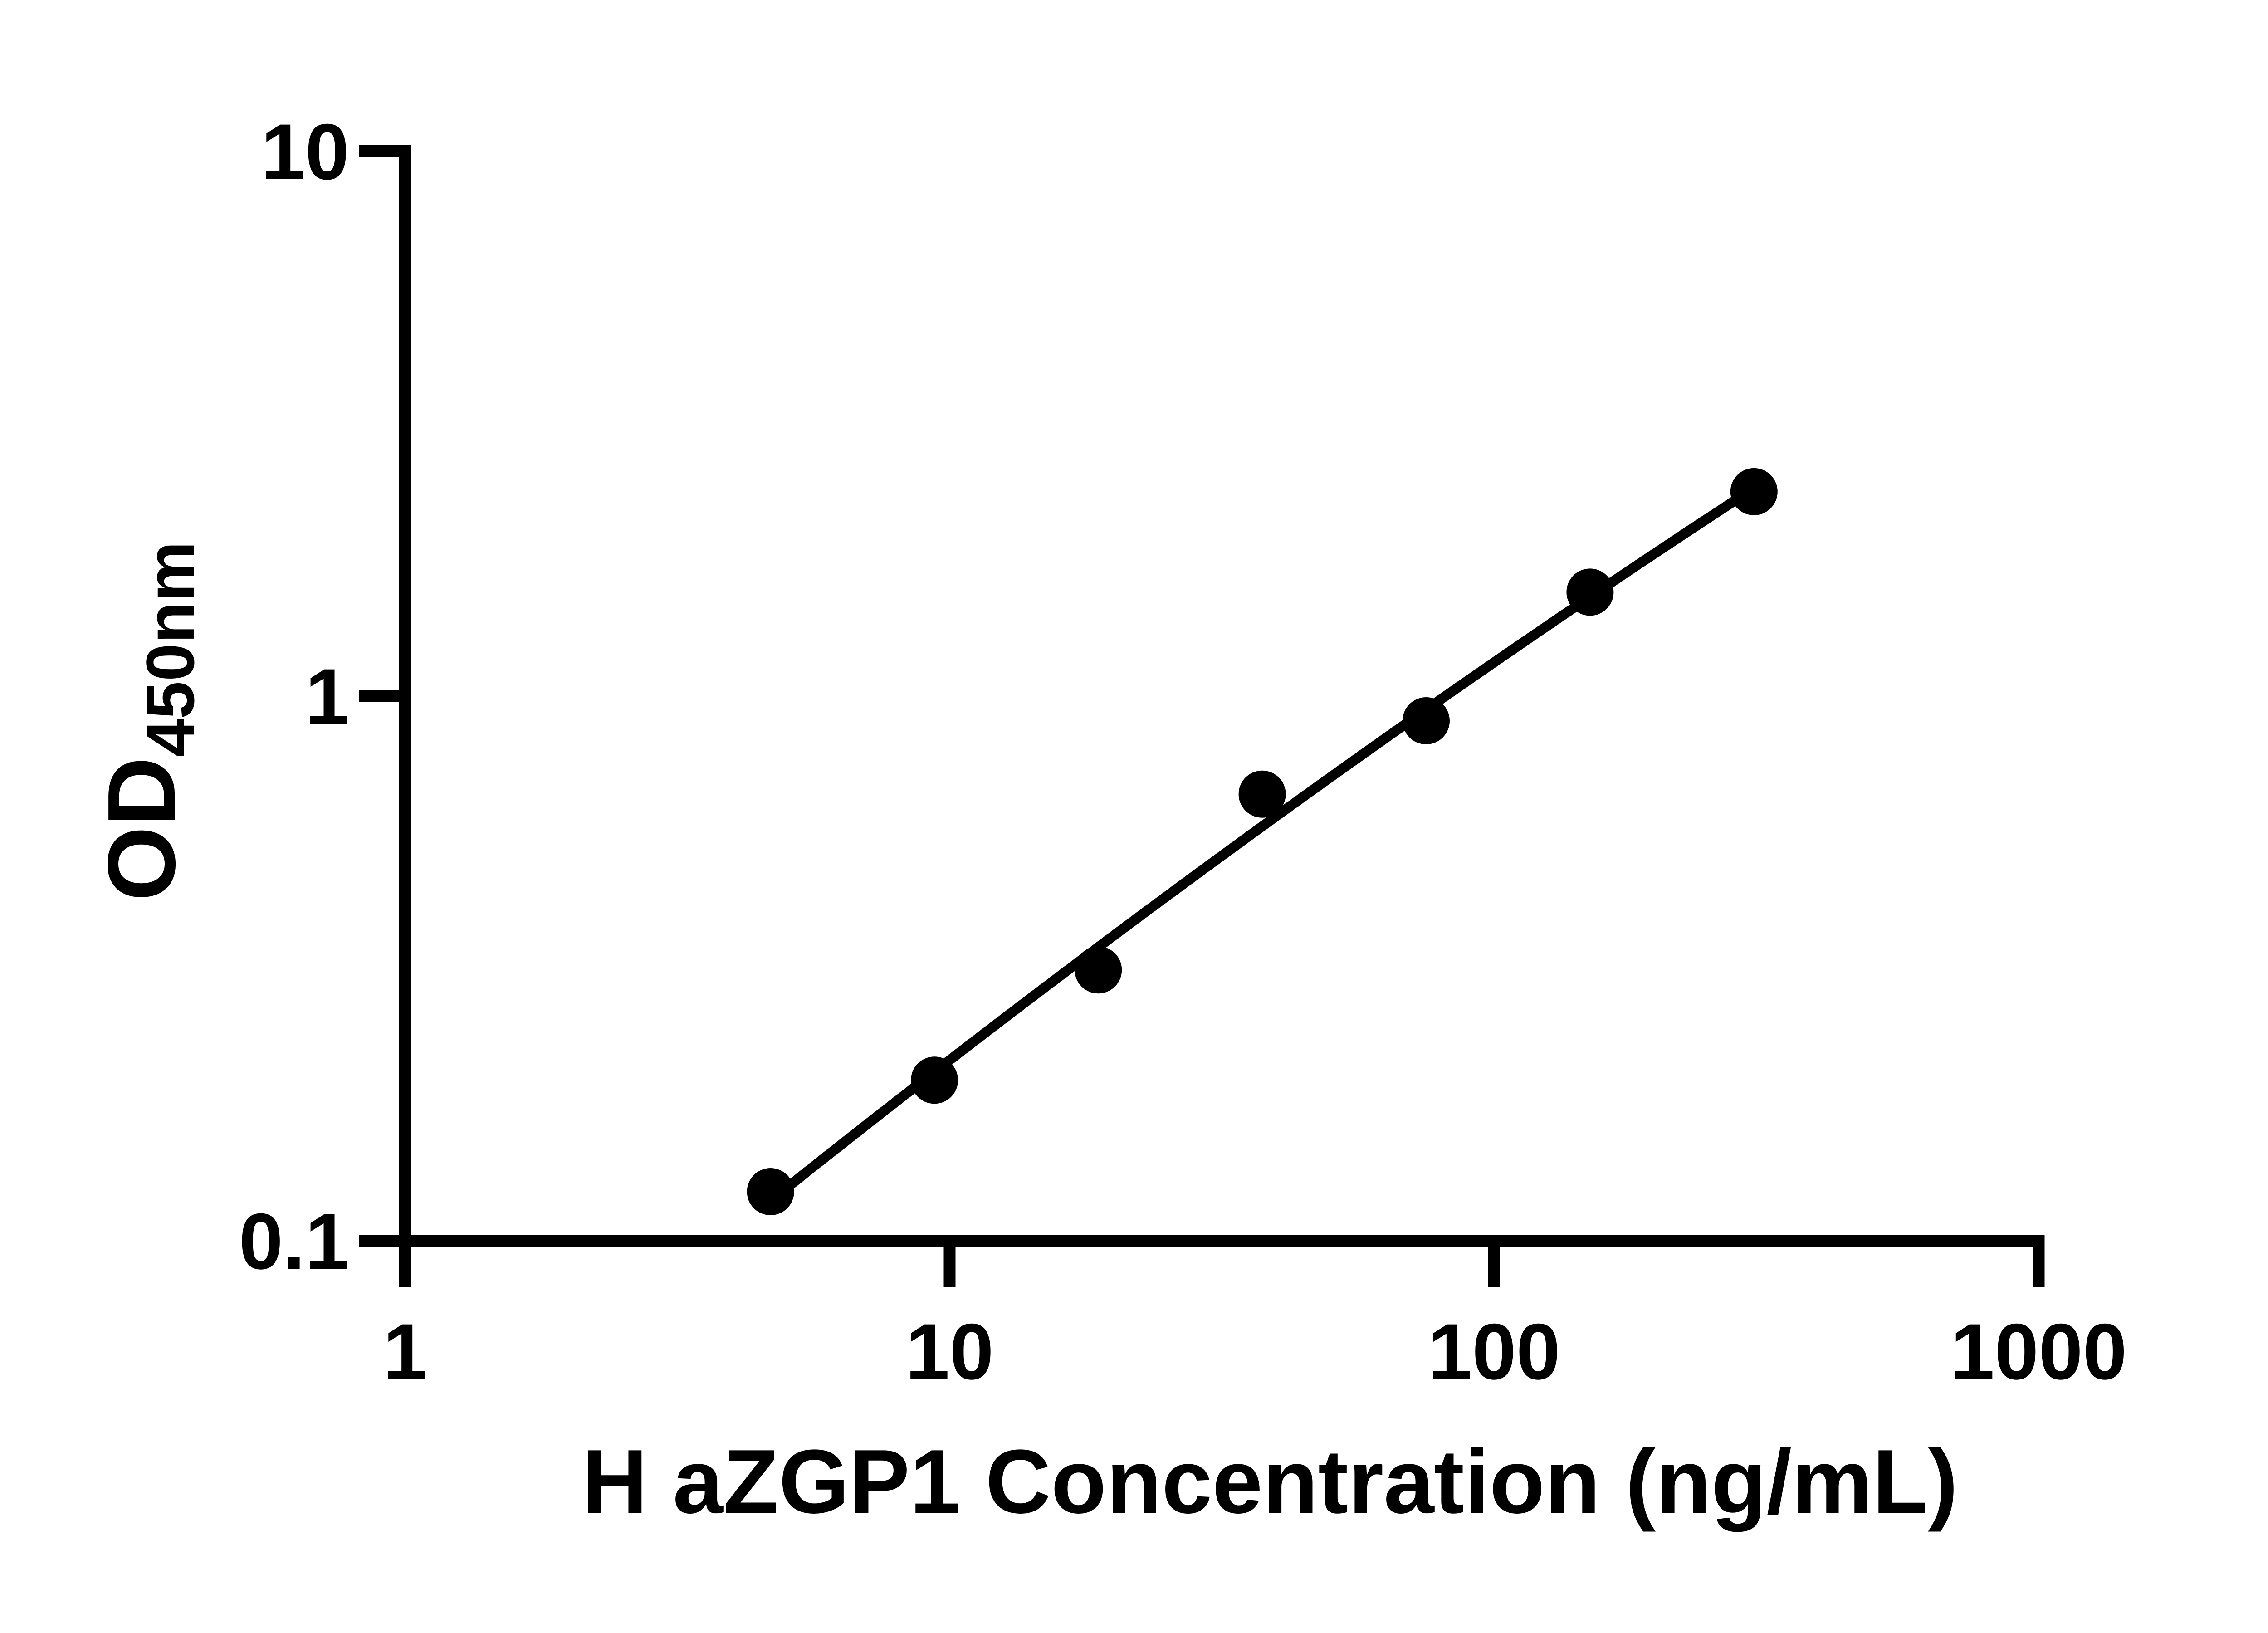  Describe the element at coordinates (294, 697) in the screenshot. I see `y-axis-tick-labels: 0.1 1 10` at that location.